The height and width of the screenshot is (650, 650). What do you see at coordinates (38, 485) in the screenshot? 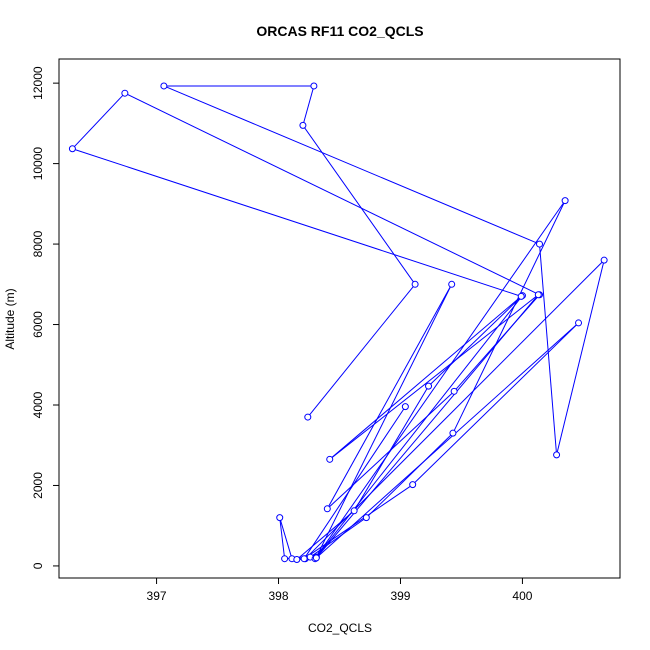
I see `y-tick-label: 2000` at bounding box center [38, 485].